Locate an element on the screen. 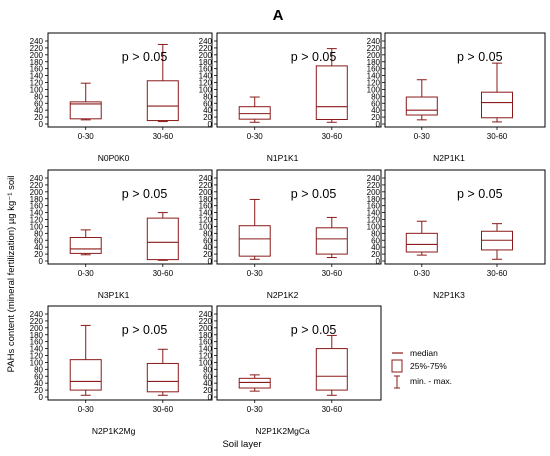 This screenshot has width=550, height=456. legend-box-label: 25%-75% is located at coordinates (428, 366).